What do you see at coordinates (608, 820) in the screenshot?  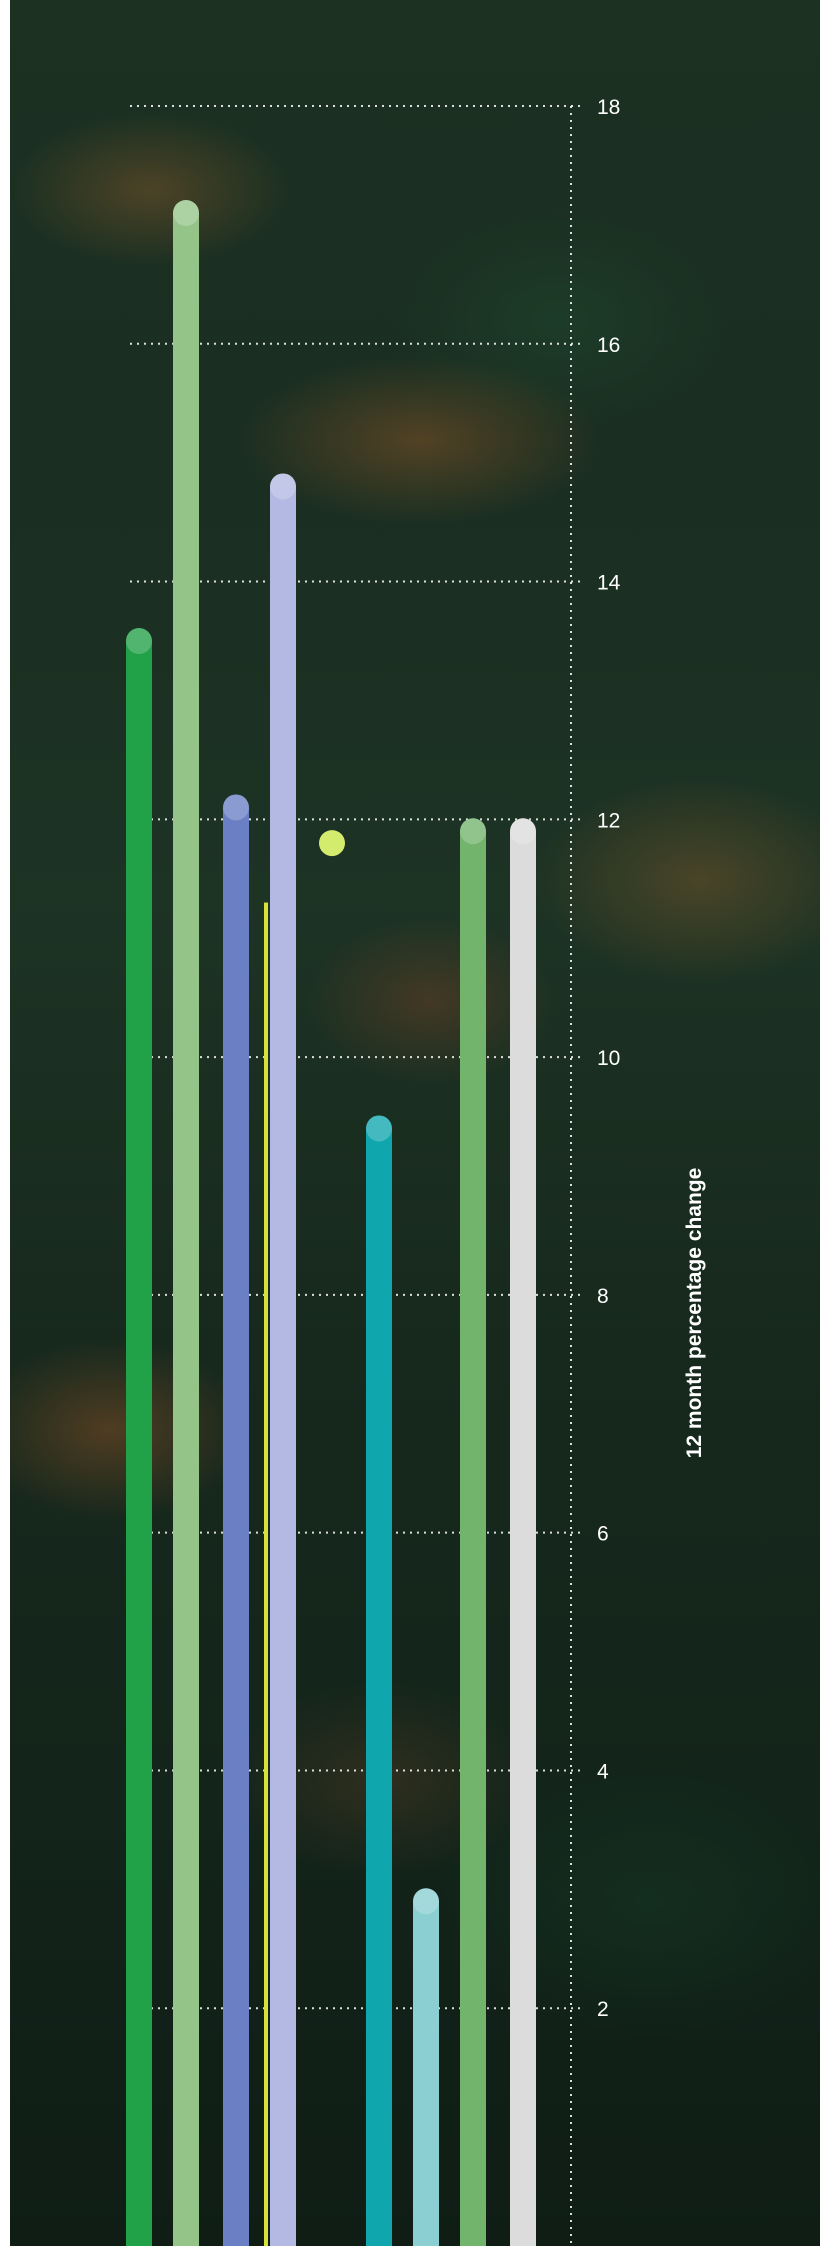 I see `y-tick-label: 12` at bounding box center [608, 820].